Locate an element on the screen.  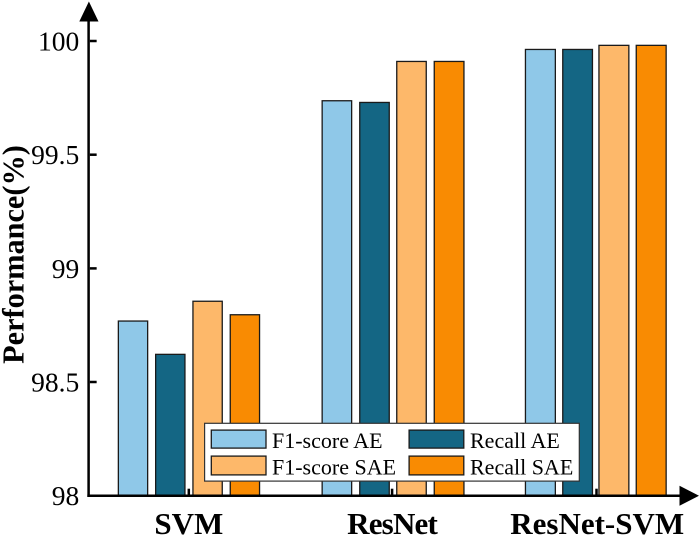
svg-text: Recall AE is located at coordinates (515, 440).